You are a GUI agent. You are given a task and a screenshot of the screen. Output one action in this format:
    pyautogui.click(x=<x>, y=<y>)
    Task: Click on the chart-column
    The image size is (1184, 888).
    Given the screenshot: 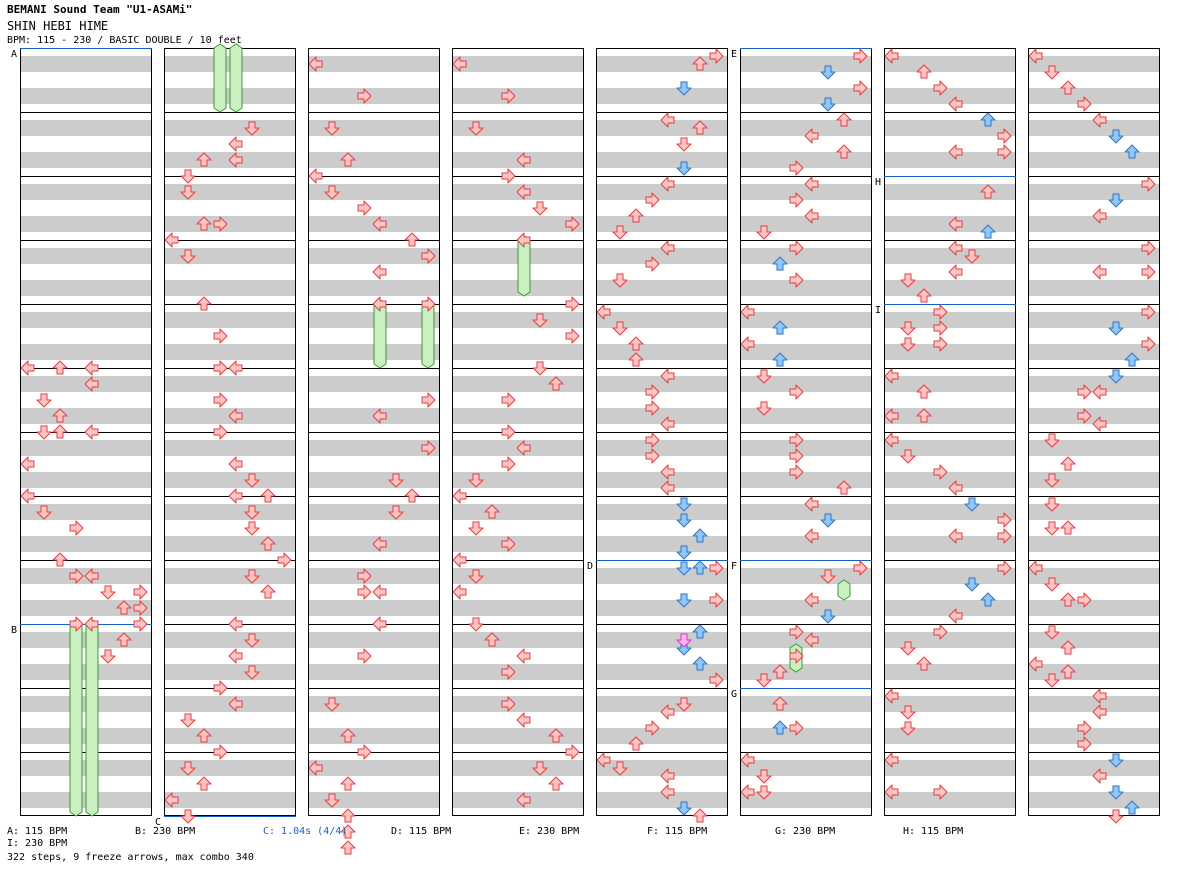 What is the action you would take?
    pyautogui.click(x=518, y=432)
    